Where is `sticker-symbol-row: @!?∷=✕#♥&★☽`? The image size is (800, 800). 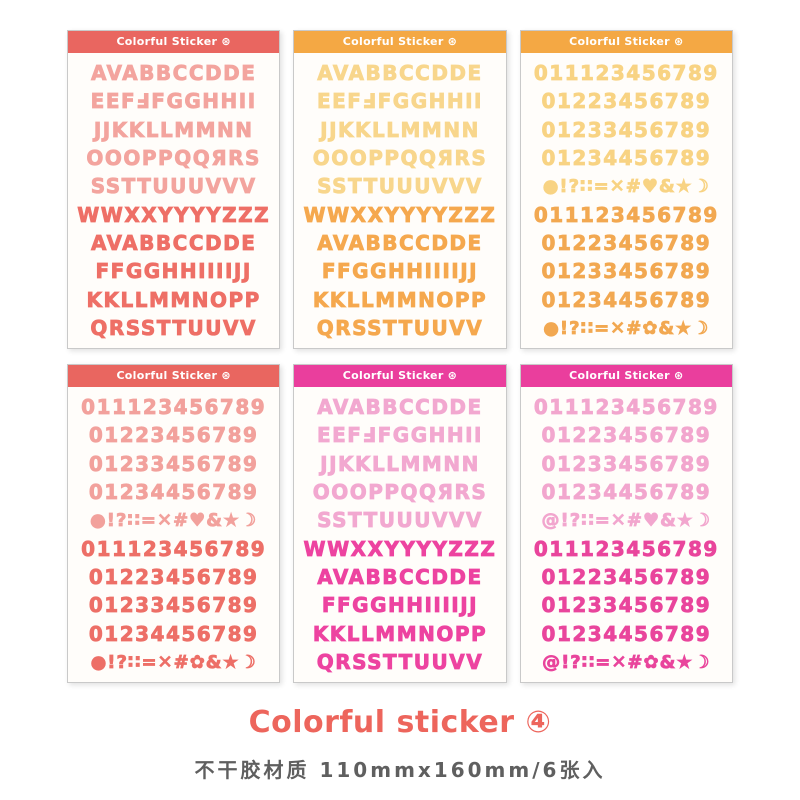 sticker-symbol-row: @!?∷=✕#♥&★☽ is located at coordinates (626, 521).